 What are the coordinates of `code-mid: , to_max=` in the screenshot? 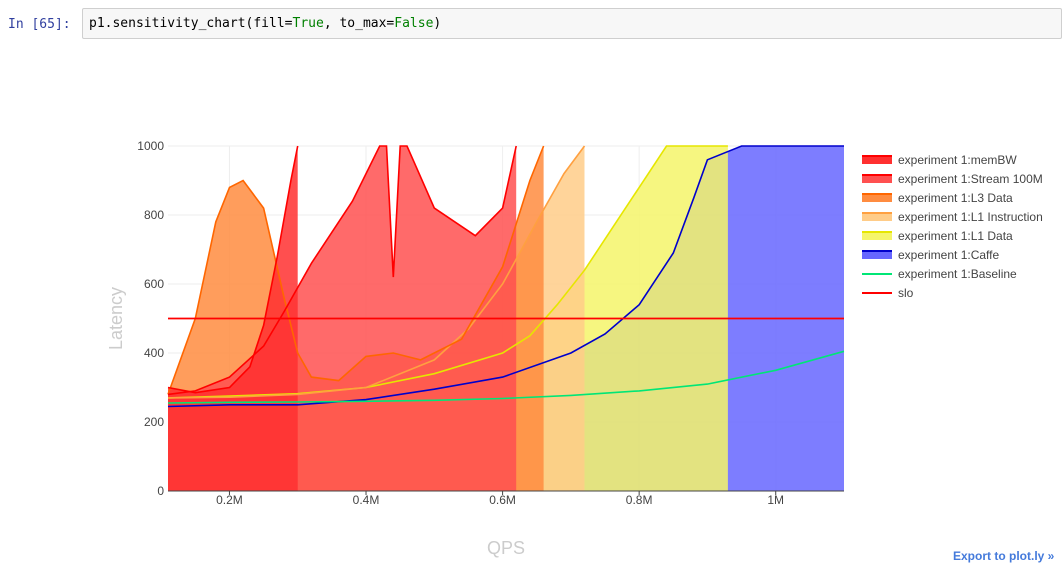 It's located at (359, 23).